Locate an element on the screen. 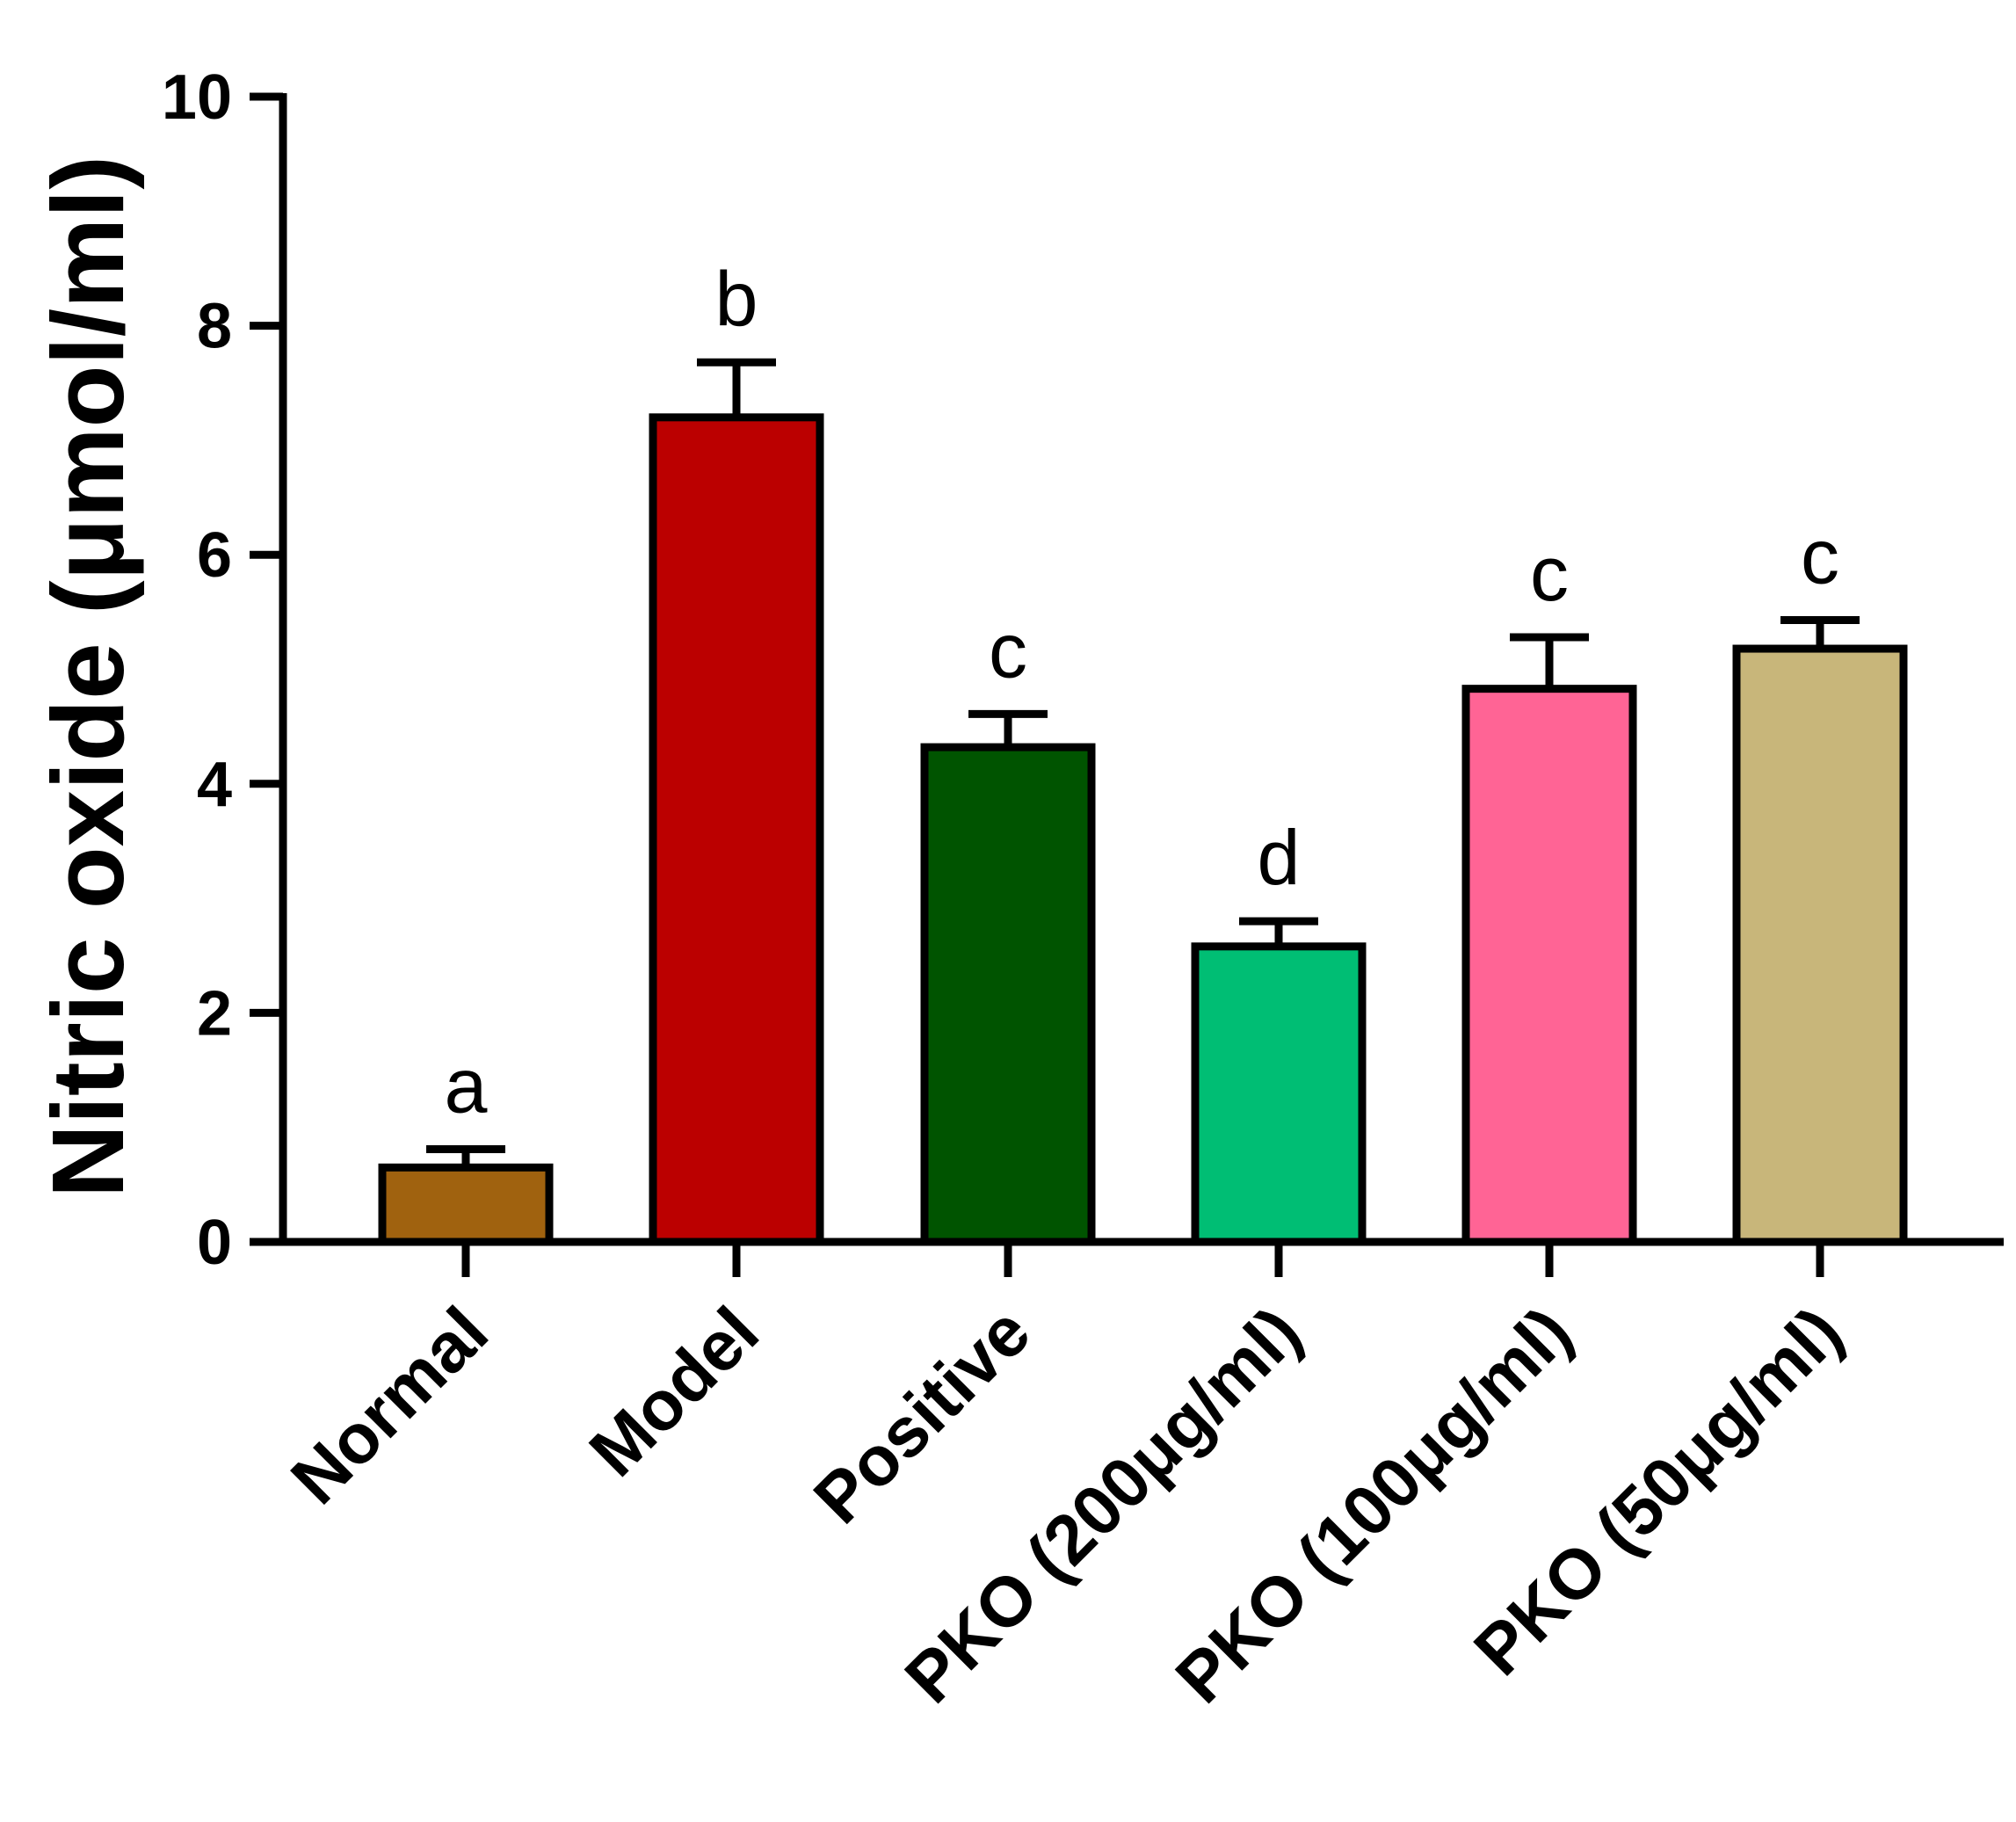 The height and width of the screenshot is (1822, 2016). y-tick-label-2: 4 is located at coordinates (214, 785).